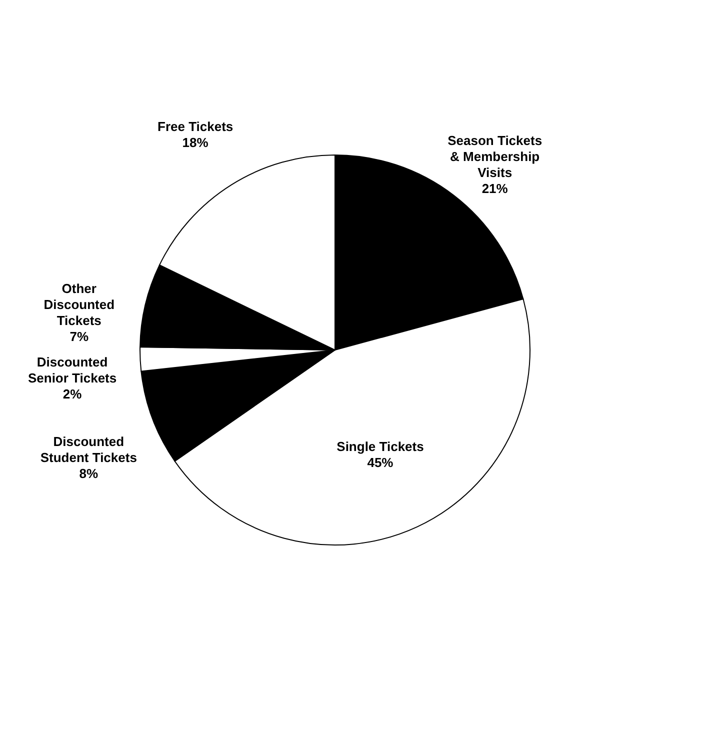 This screenshot has height=732, width=711. Describe the element at coordinates (495, 188) in the screenshot. I see `data-label: 21%` at that location.